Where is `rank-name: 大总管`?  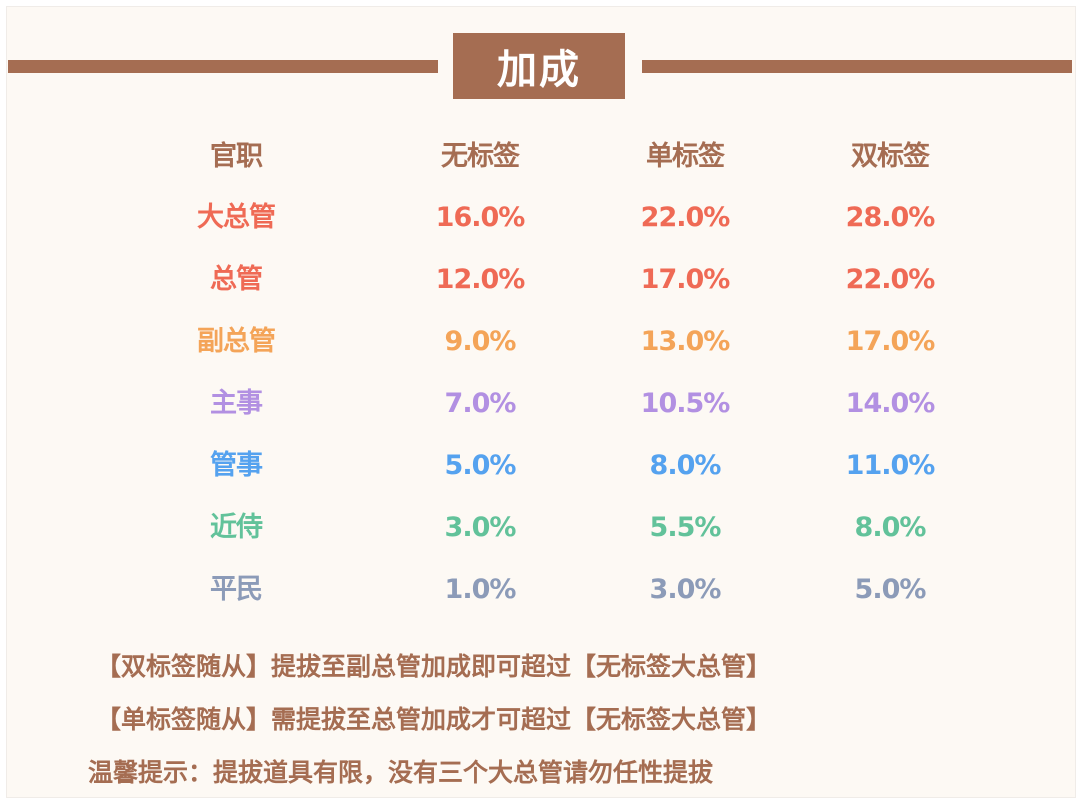 rank-name: 大总管 is located at coordinates (236, 217).